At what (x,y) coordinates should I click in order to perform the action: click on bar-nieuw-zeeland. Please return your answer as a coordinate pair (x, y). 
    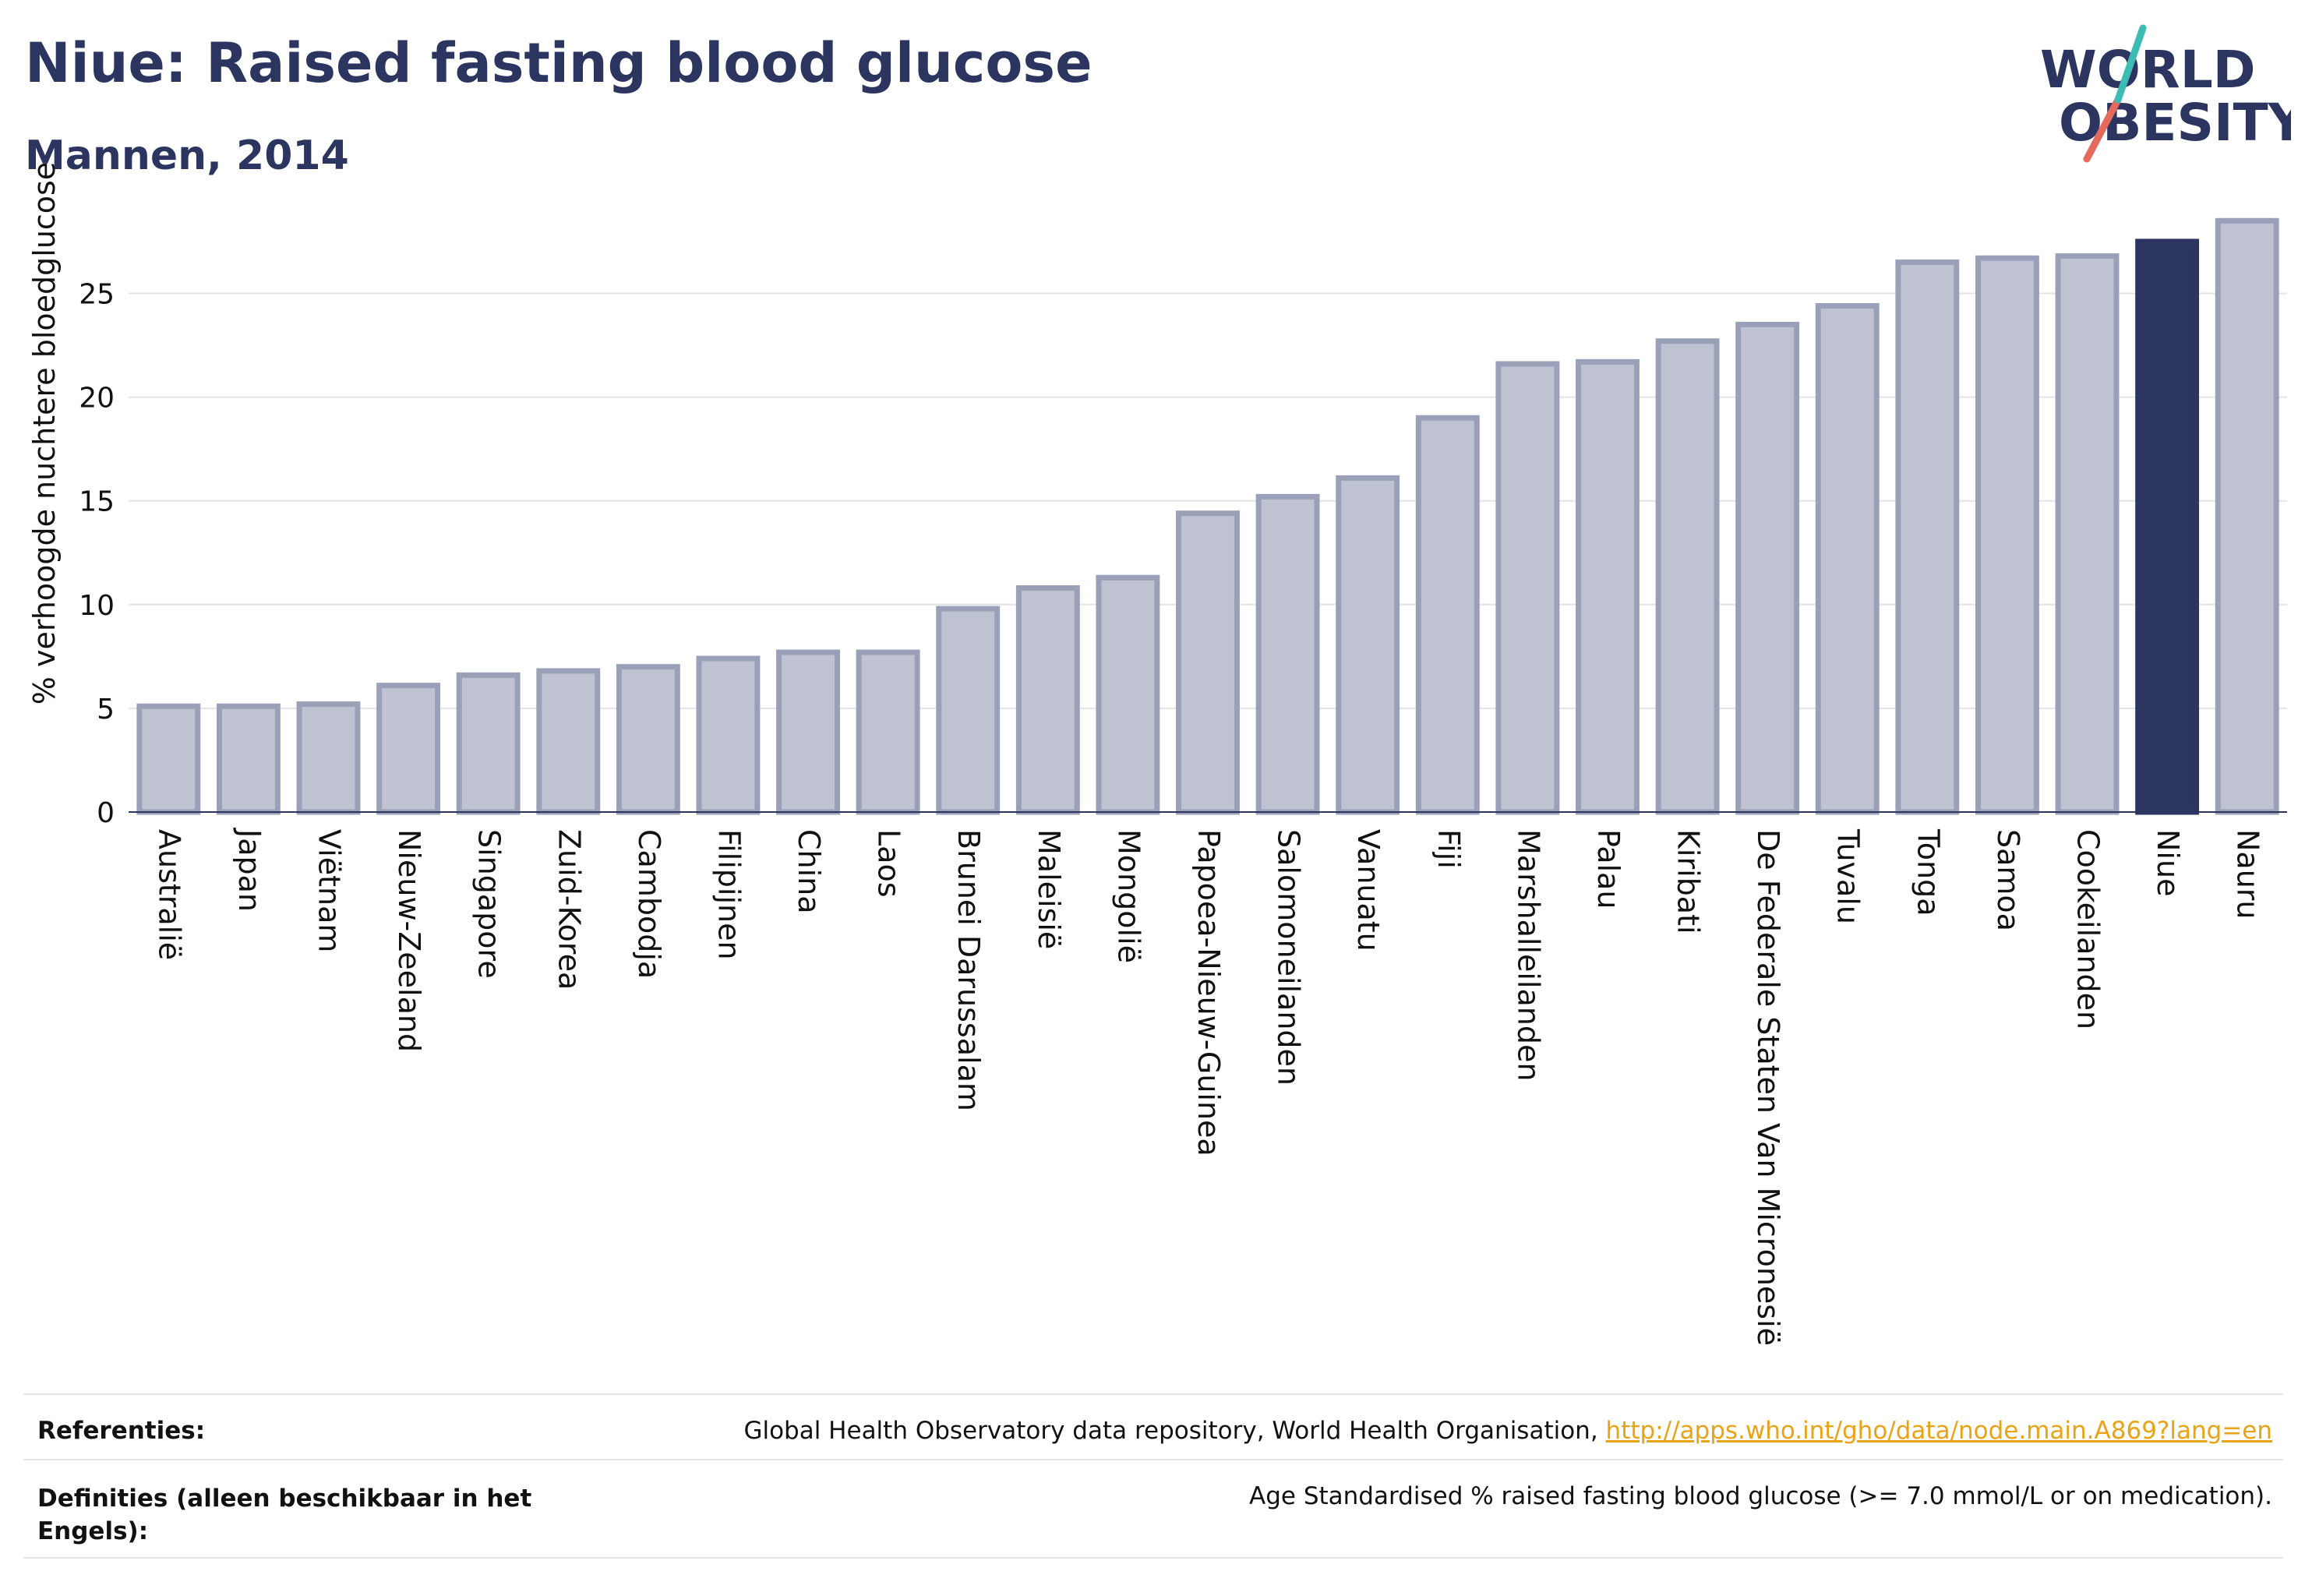
    Looking at the image, I should click on (408, 749).